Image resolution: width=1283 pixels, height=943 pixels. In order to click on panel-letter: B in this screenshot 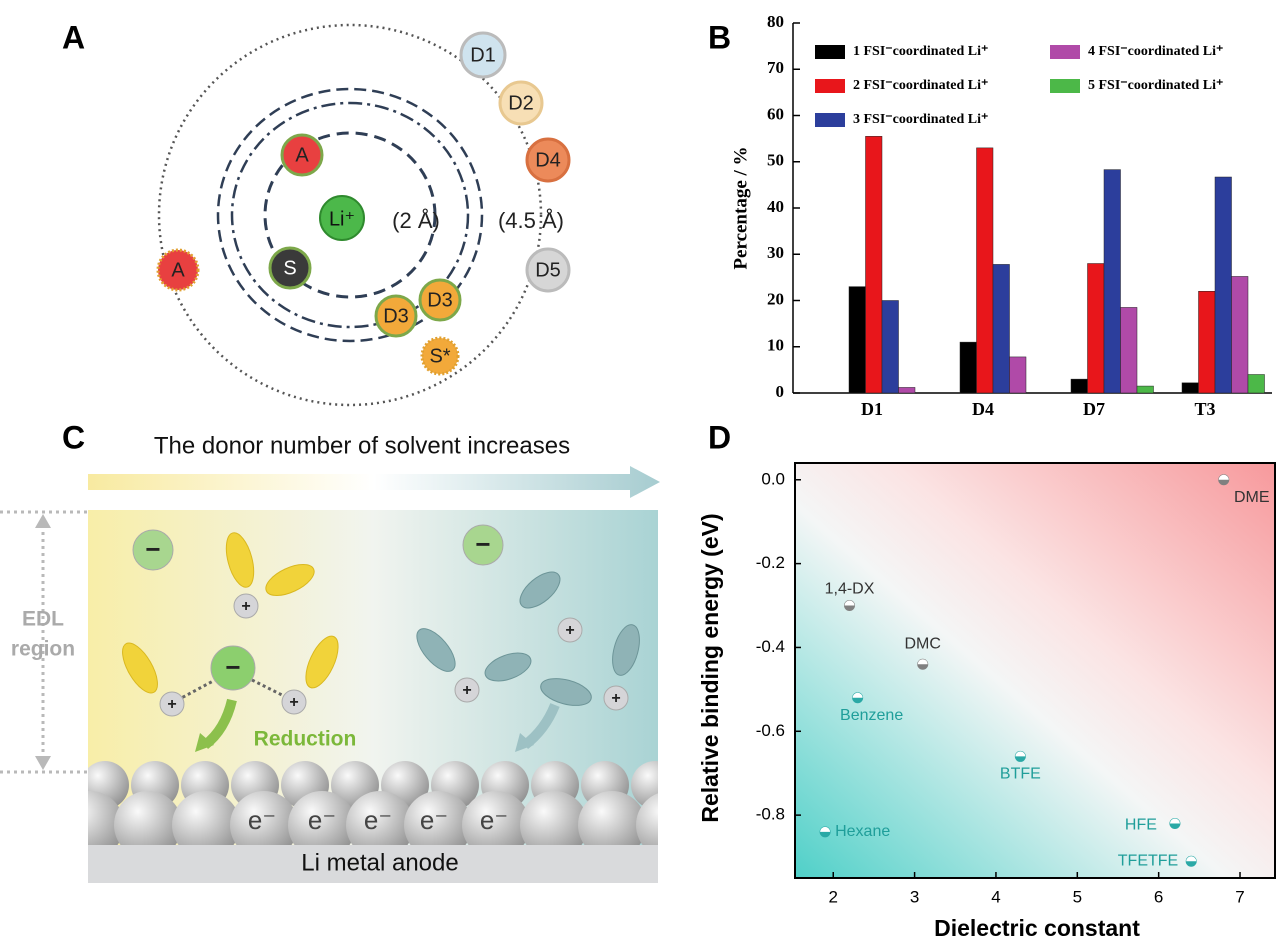, I will do `click(719, 37)`.